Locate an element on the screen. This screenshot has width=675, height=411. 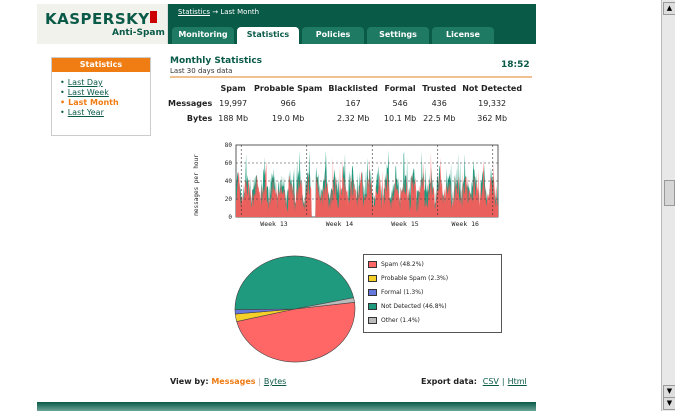
table-cell: 22.5 Mb is located at coordinates (439, 118).